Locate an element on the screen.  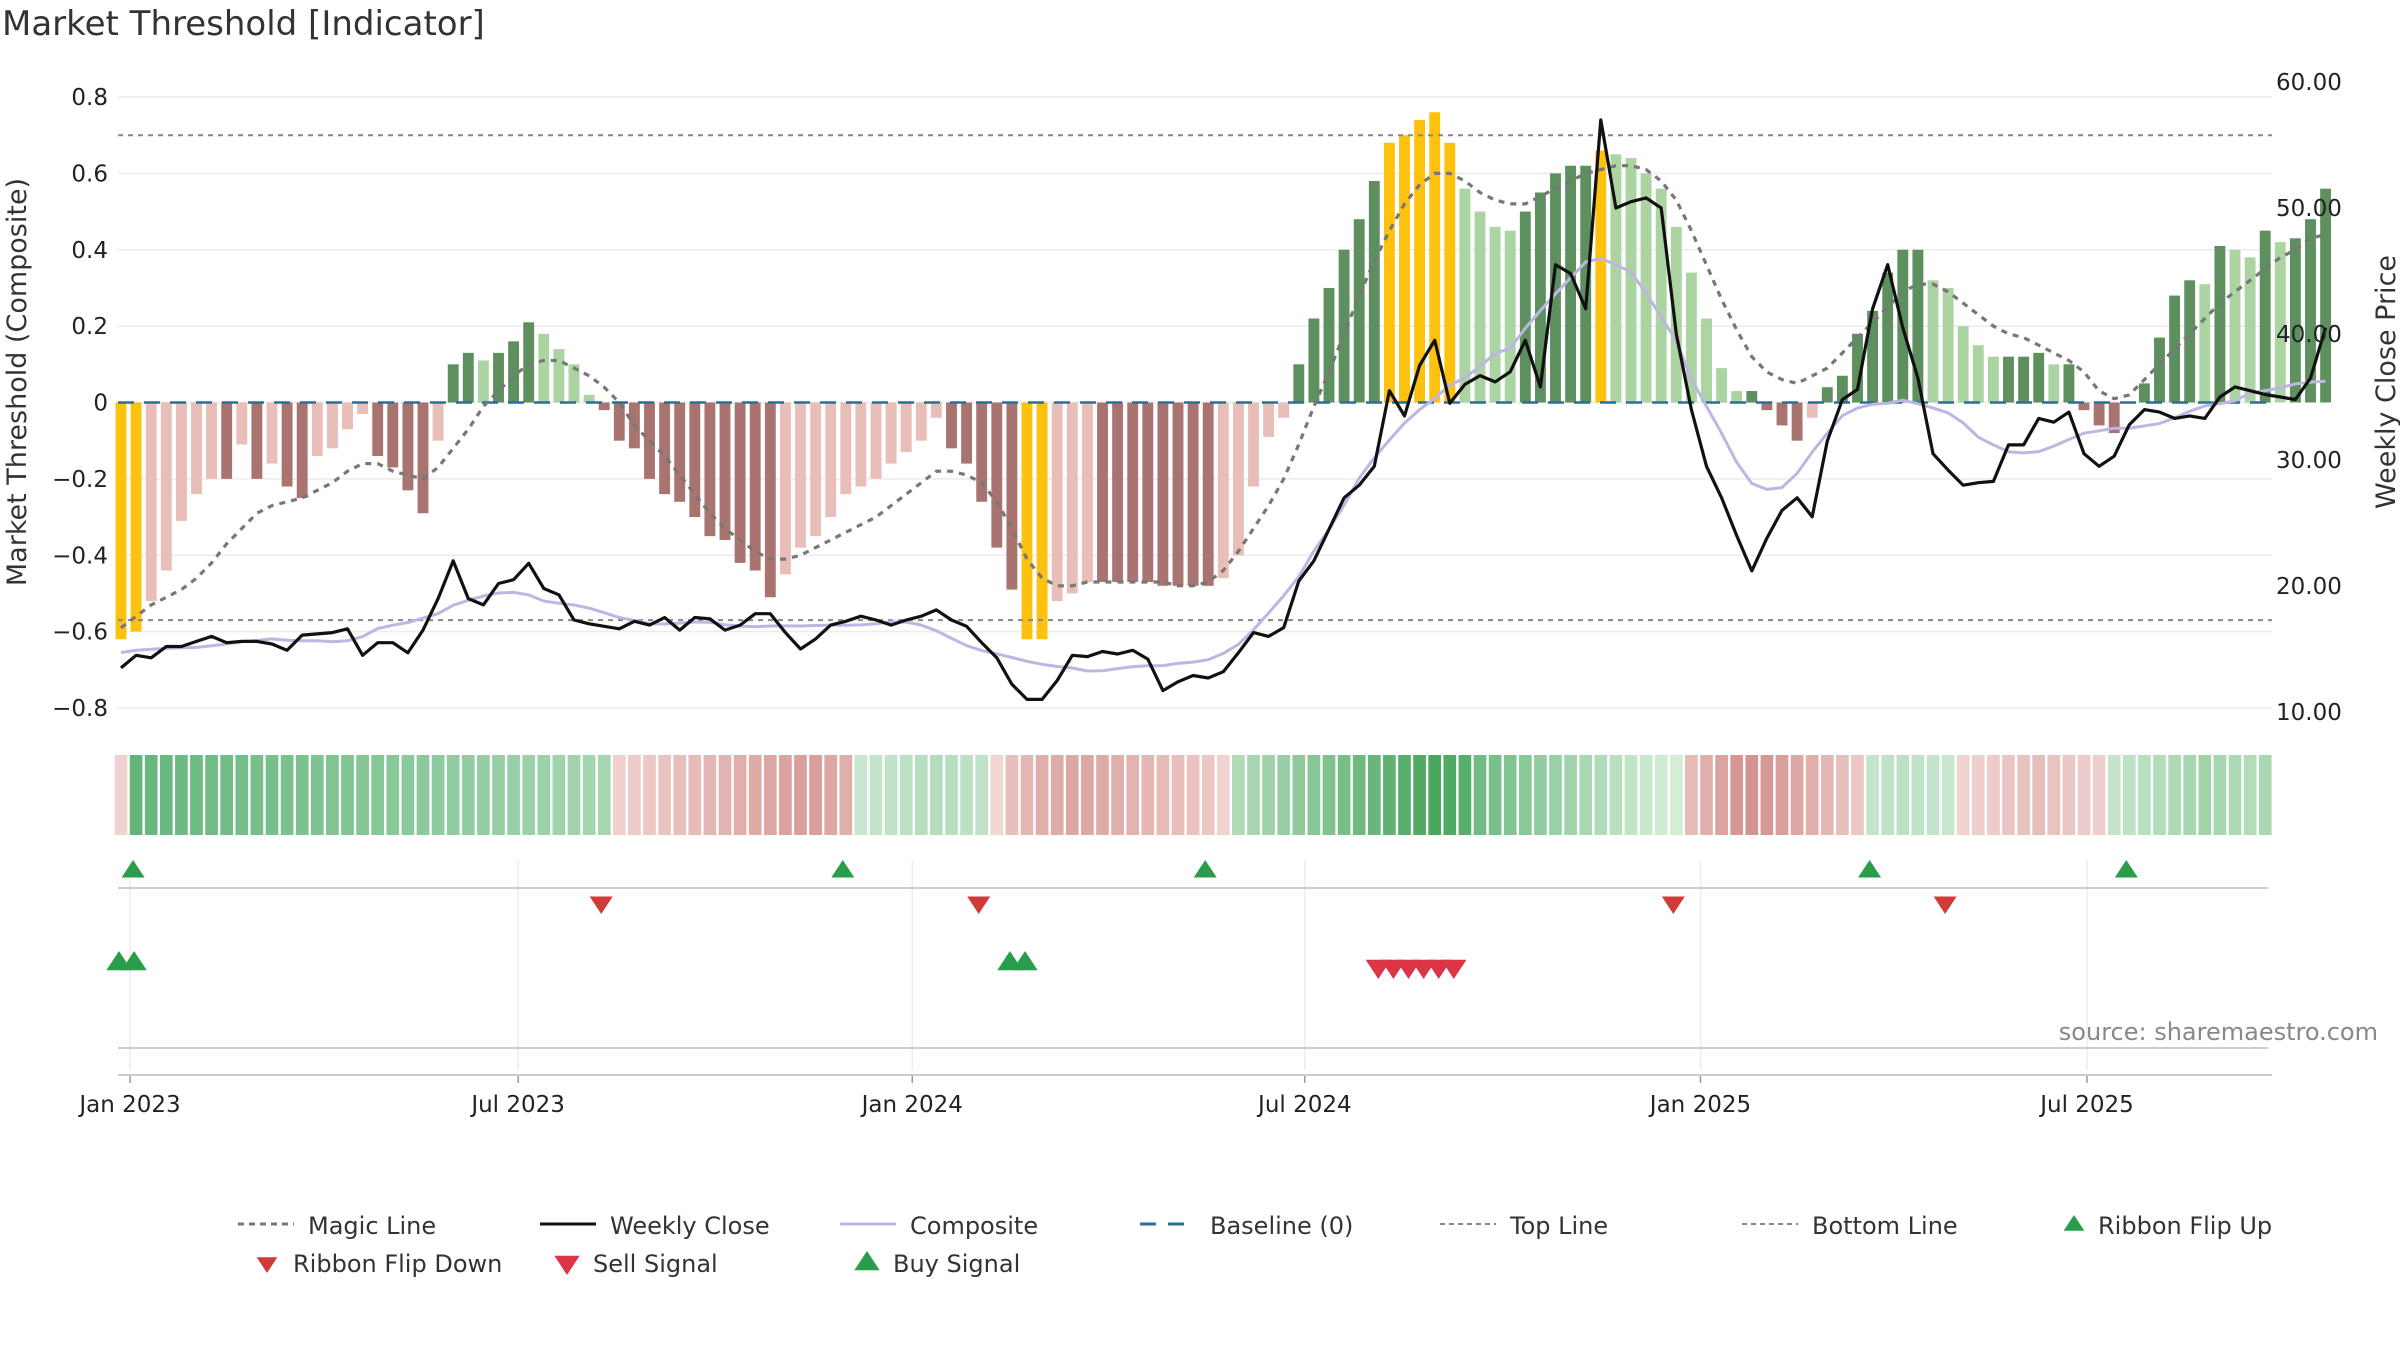
legend-label: Top Line is located at coordinates (1558, 1226).